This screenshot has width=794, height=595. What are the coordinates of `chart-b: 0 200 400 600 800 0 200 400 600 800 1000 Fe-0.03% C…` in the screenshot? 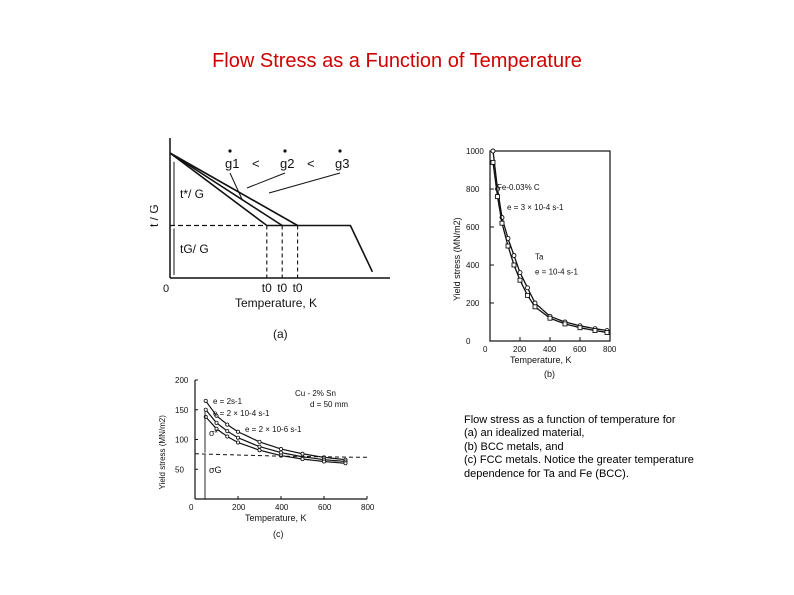 It's located at (534, 263).